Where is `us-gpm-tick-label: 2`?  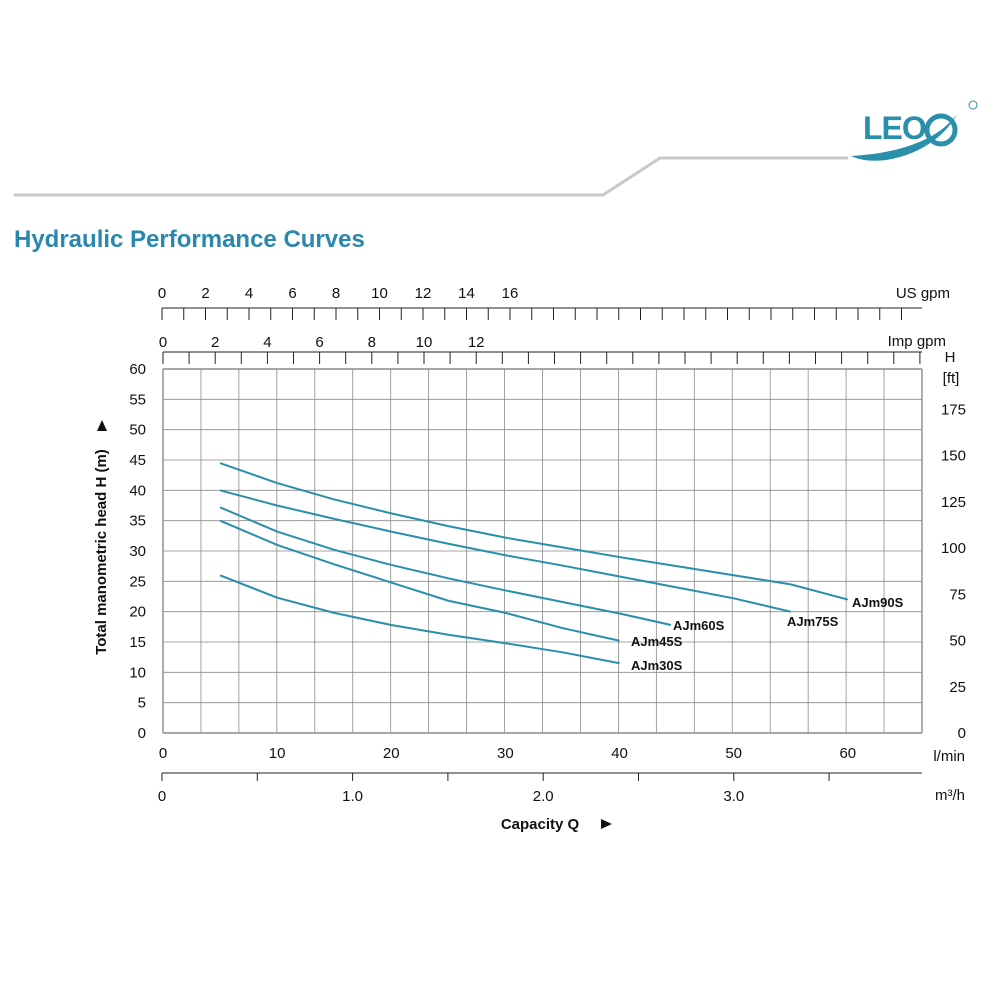
us-gpm-tick-label: 2 is located at coordinates (205, 293).